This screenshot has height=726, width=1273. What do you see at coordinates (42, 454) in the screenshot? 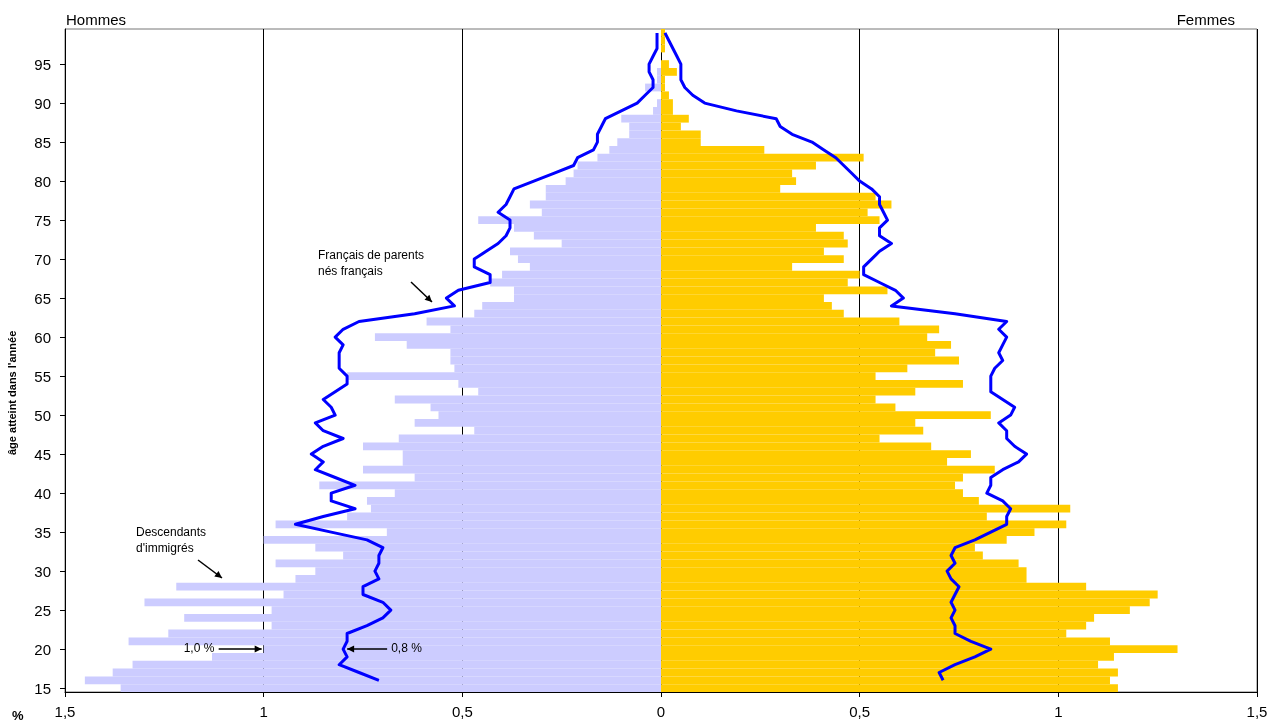
I see `y-tick-label: 45` at bounding box center [42, 454].